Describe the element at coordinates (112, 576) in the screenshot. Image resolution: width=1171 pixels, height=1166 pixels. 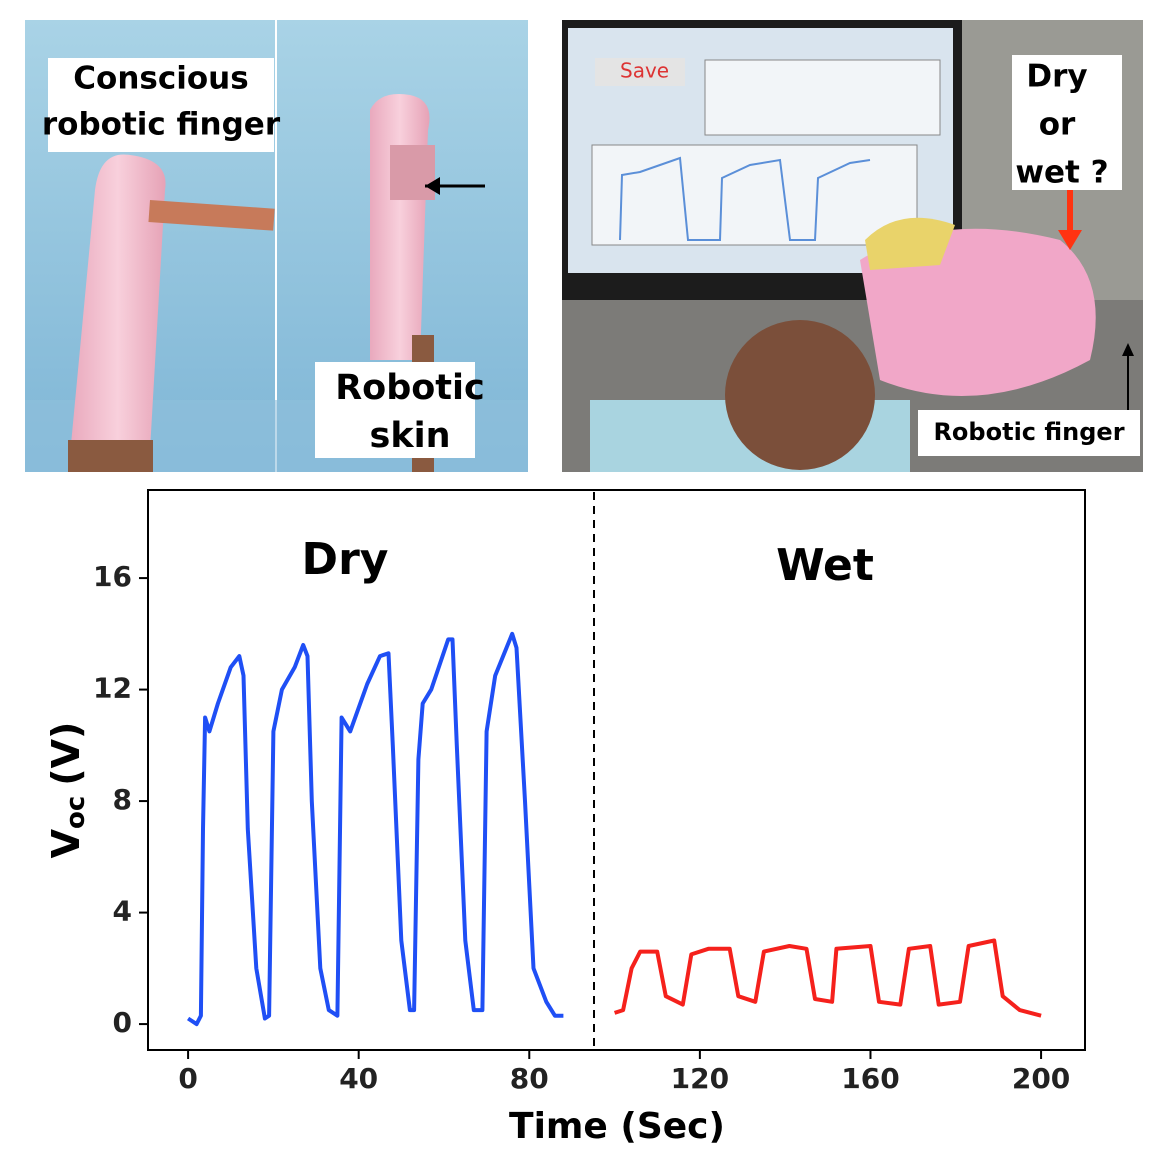
I see `y-tick-label: 16` at that location.